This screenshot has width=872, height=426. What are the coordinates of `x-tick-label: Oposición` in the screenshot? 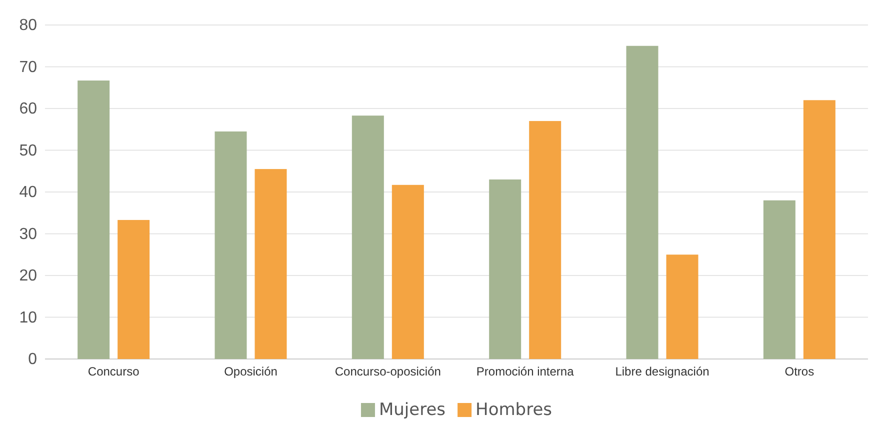 It's located at (251, 371).